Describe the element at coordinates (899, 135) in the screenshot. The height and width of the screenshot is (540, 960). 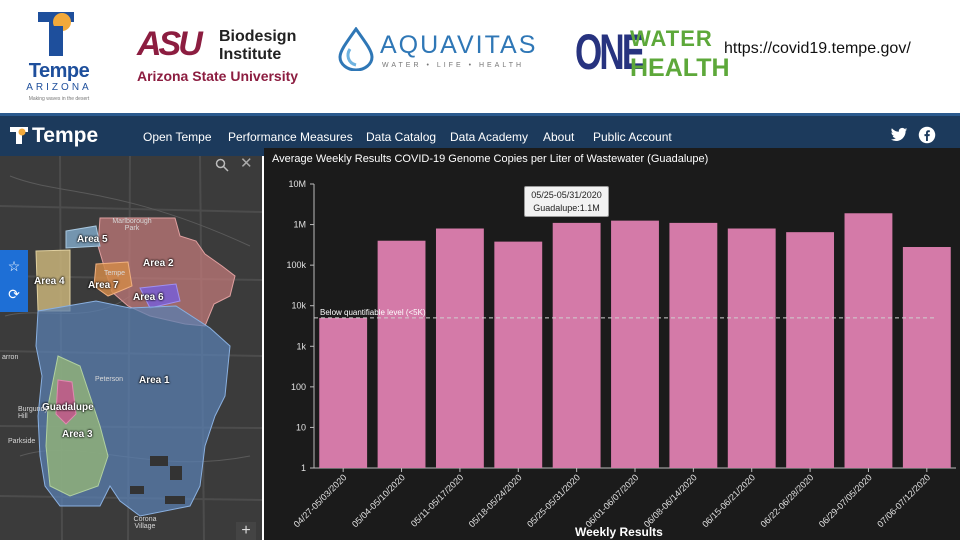
I see `twitter-icon` at that location.